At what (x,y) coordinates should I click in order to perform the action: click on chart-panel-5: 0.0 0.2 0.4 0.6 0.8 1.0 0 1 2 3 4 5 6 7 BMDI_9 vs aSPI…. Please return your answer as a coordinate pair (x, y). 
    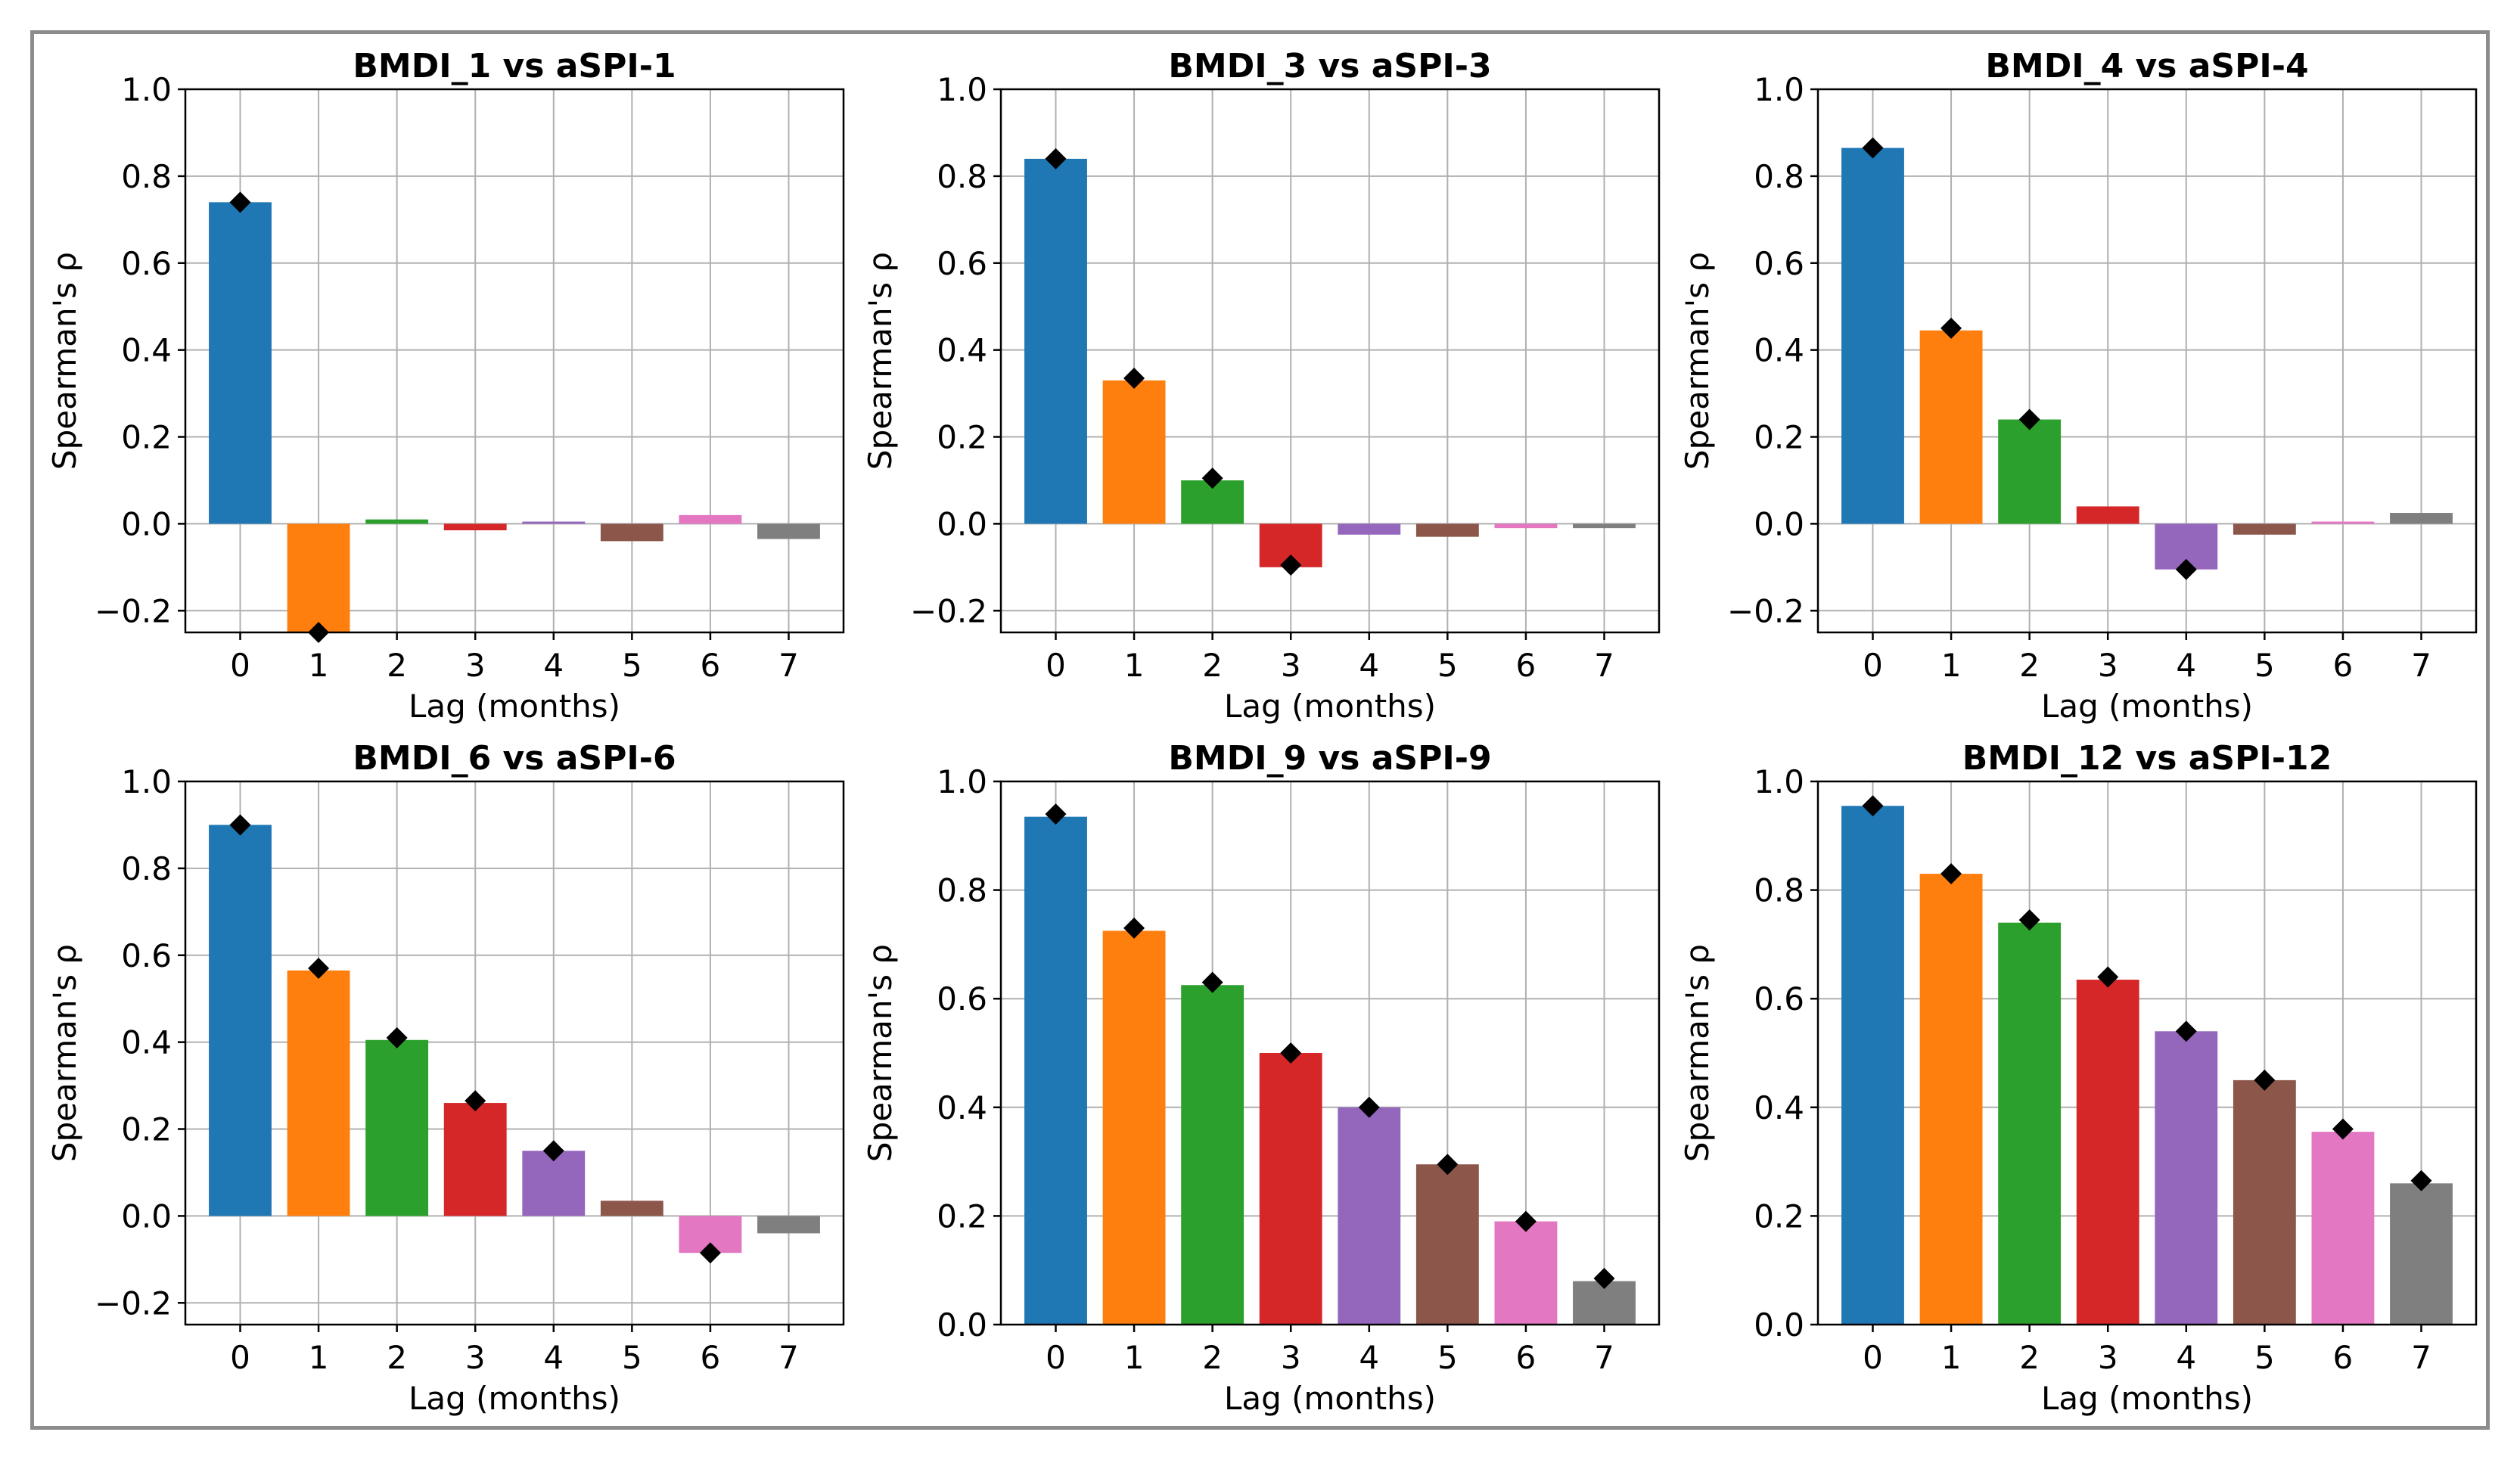
    Looking at the image, I should click on (1261, 1078).